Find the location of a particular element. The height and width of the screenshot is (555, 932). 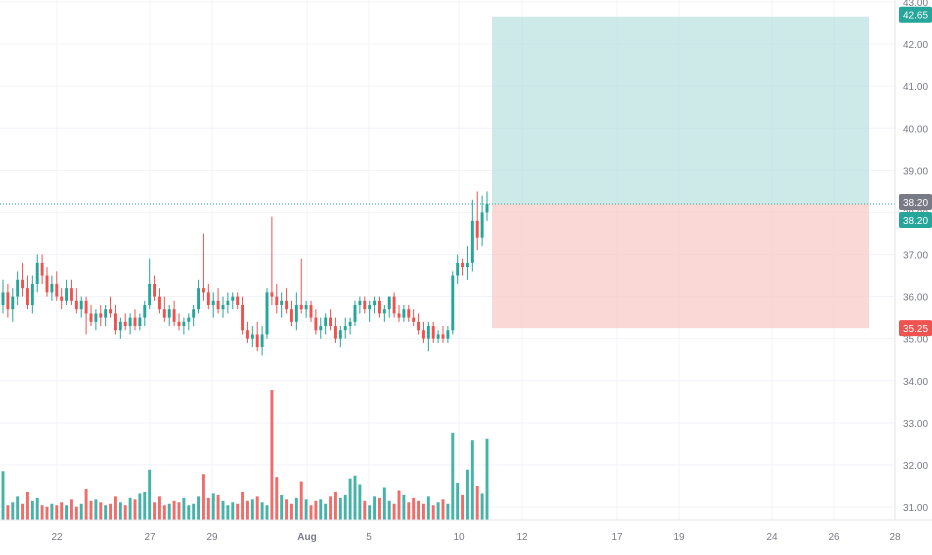

time-tick-label: 24 is located at coordinates (772, 537).